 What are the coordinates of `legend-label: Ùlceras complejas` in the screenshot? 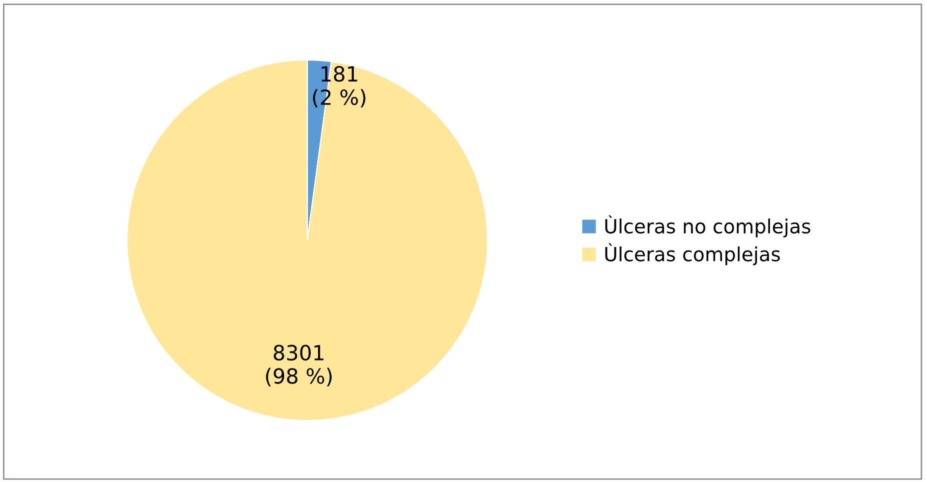 It's located at (692, 254).